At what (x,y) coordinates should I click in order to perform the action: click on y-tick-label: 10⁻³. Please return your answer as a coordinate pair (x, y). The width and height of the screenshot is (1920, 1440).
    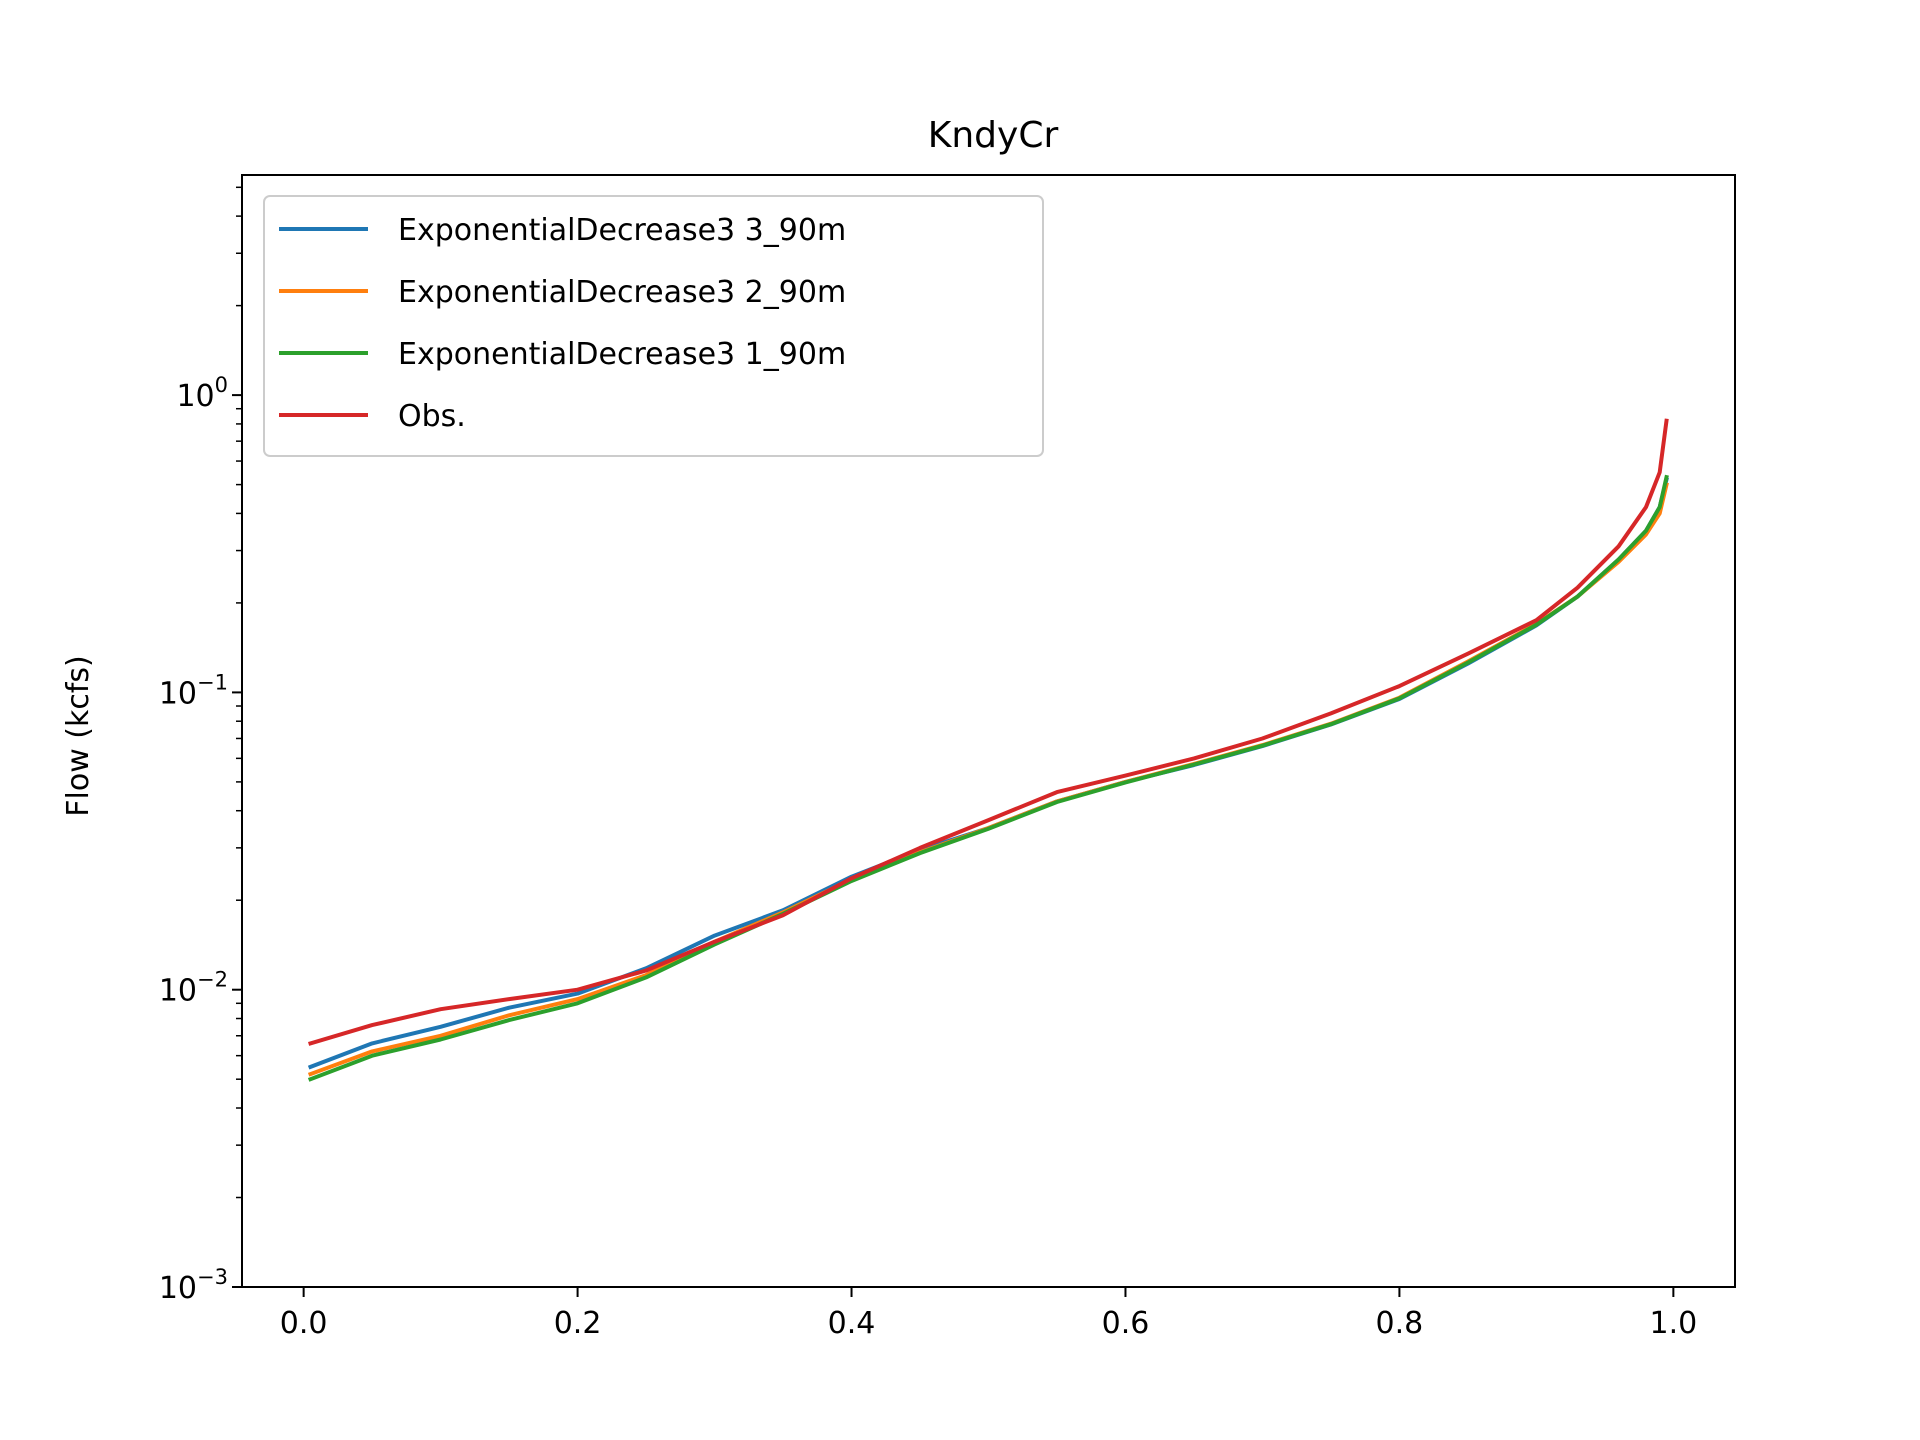
    Looking at the image, I should click on (193, 1285).